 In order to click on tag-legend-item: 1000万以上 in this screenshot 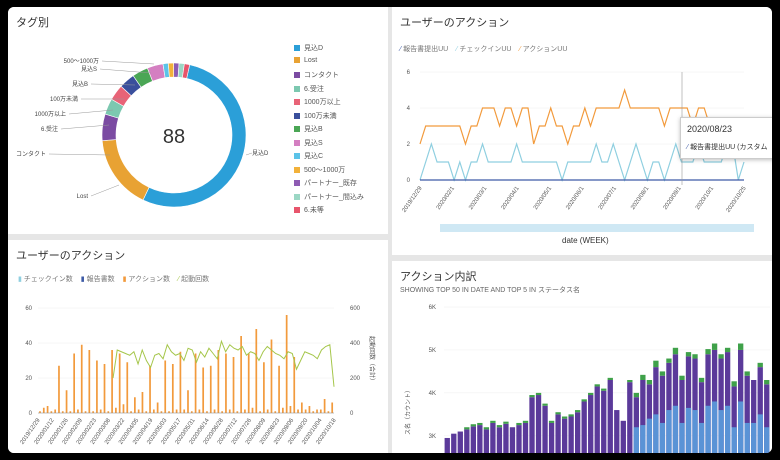, I will do `click(329, 104)`.